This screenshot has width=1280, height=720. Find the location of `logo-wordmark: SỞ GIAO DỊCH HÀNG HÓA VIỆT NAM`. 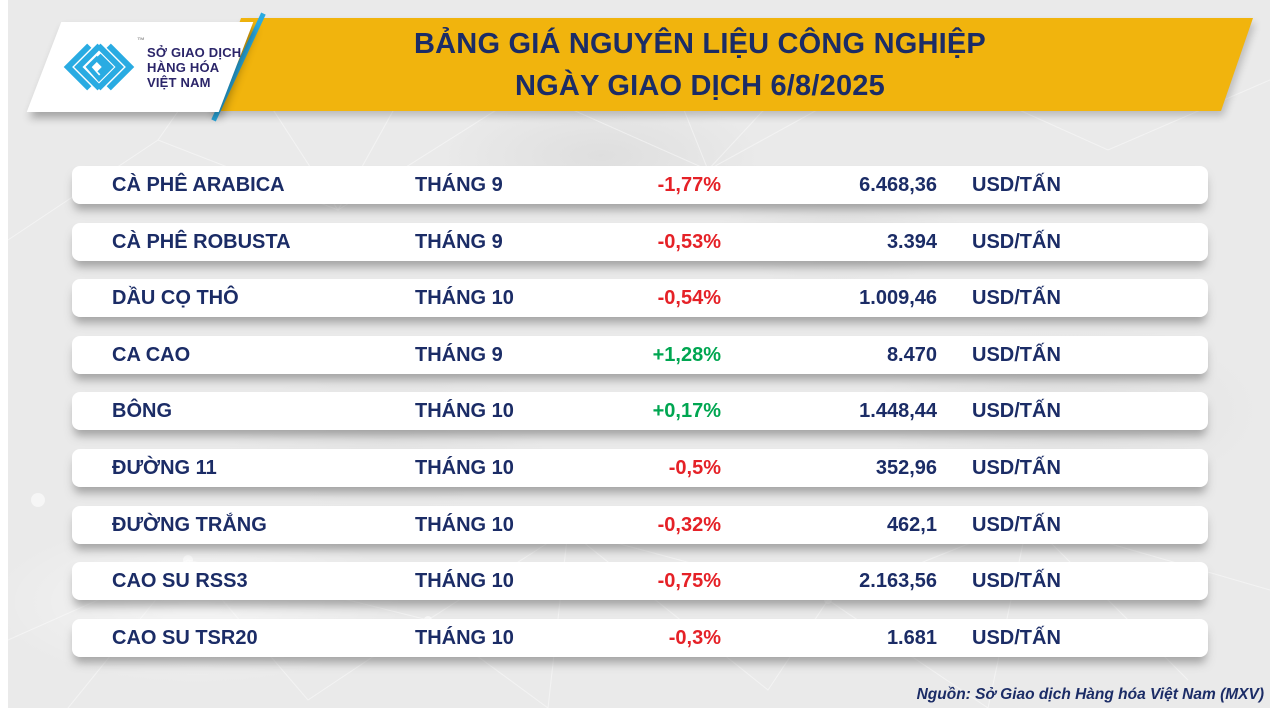

logo-wordmark: SỞ GIAO DỊCH HÀNG HÓA VIỆT NAM is located at coordinates (194, 67).